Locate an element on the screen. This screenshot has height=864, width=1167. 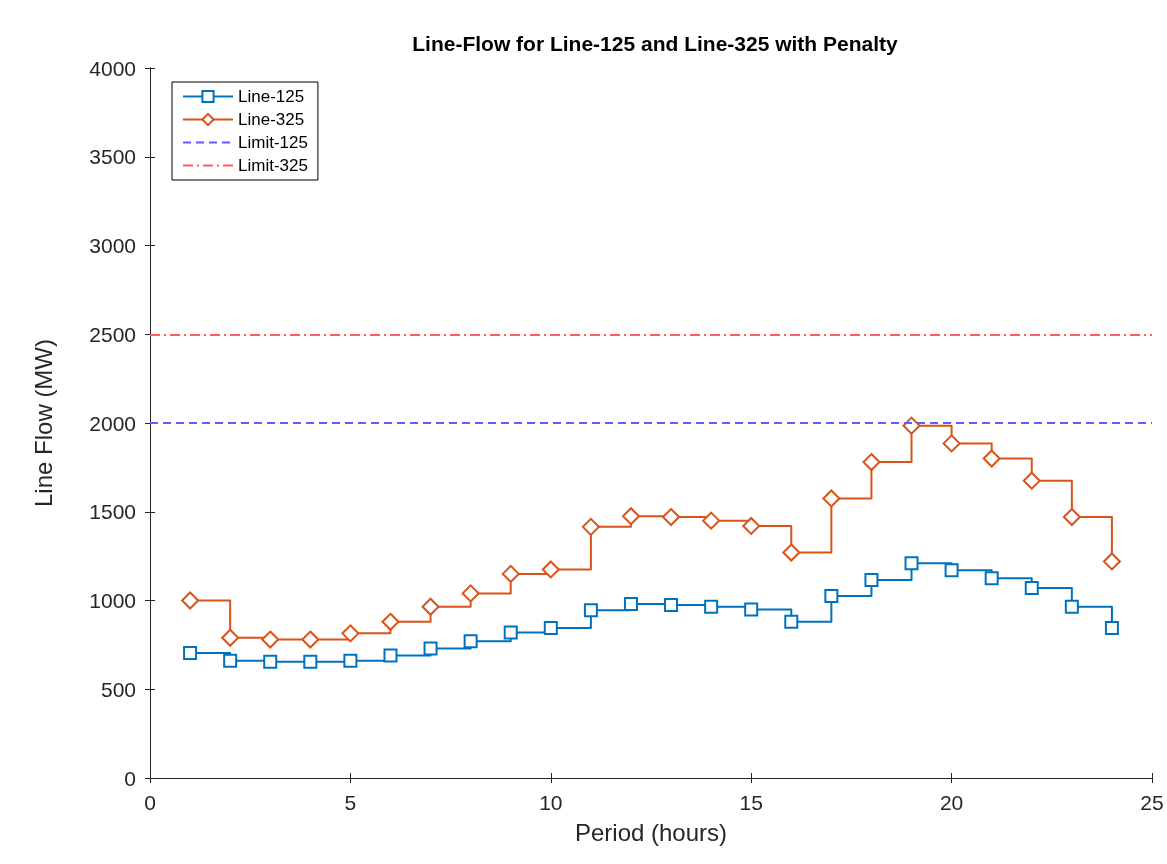
y-tick-label: 4000 is located at coordinates (112, 68).